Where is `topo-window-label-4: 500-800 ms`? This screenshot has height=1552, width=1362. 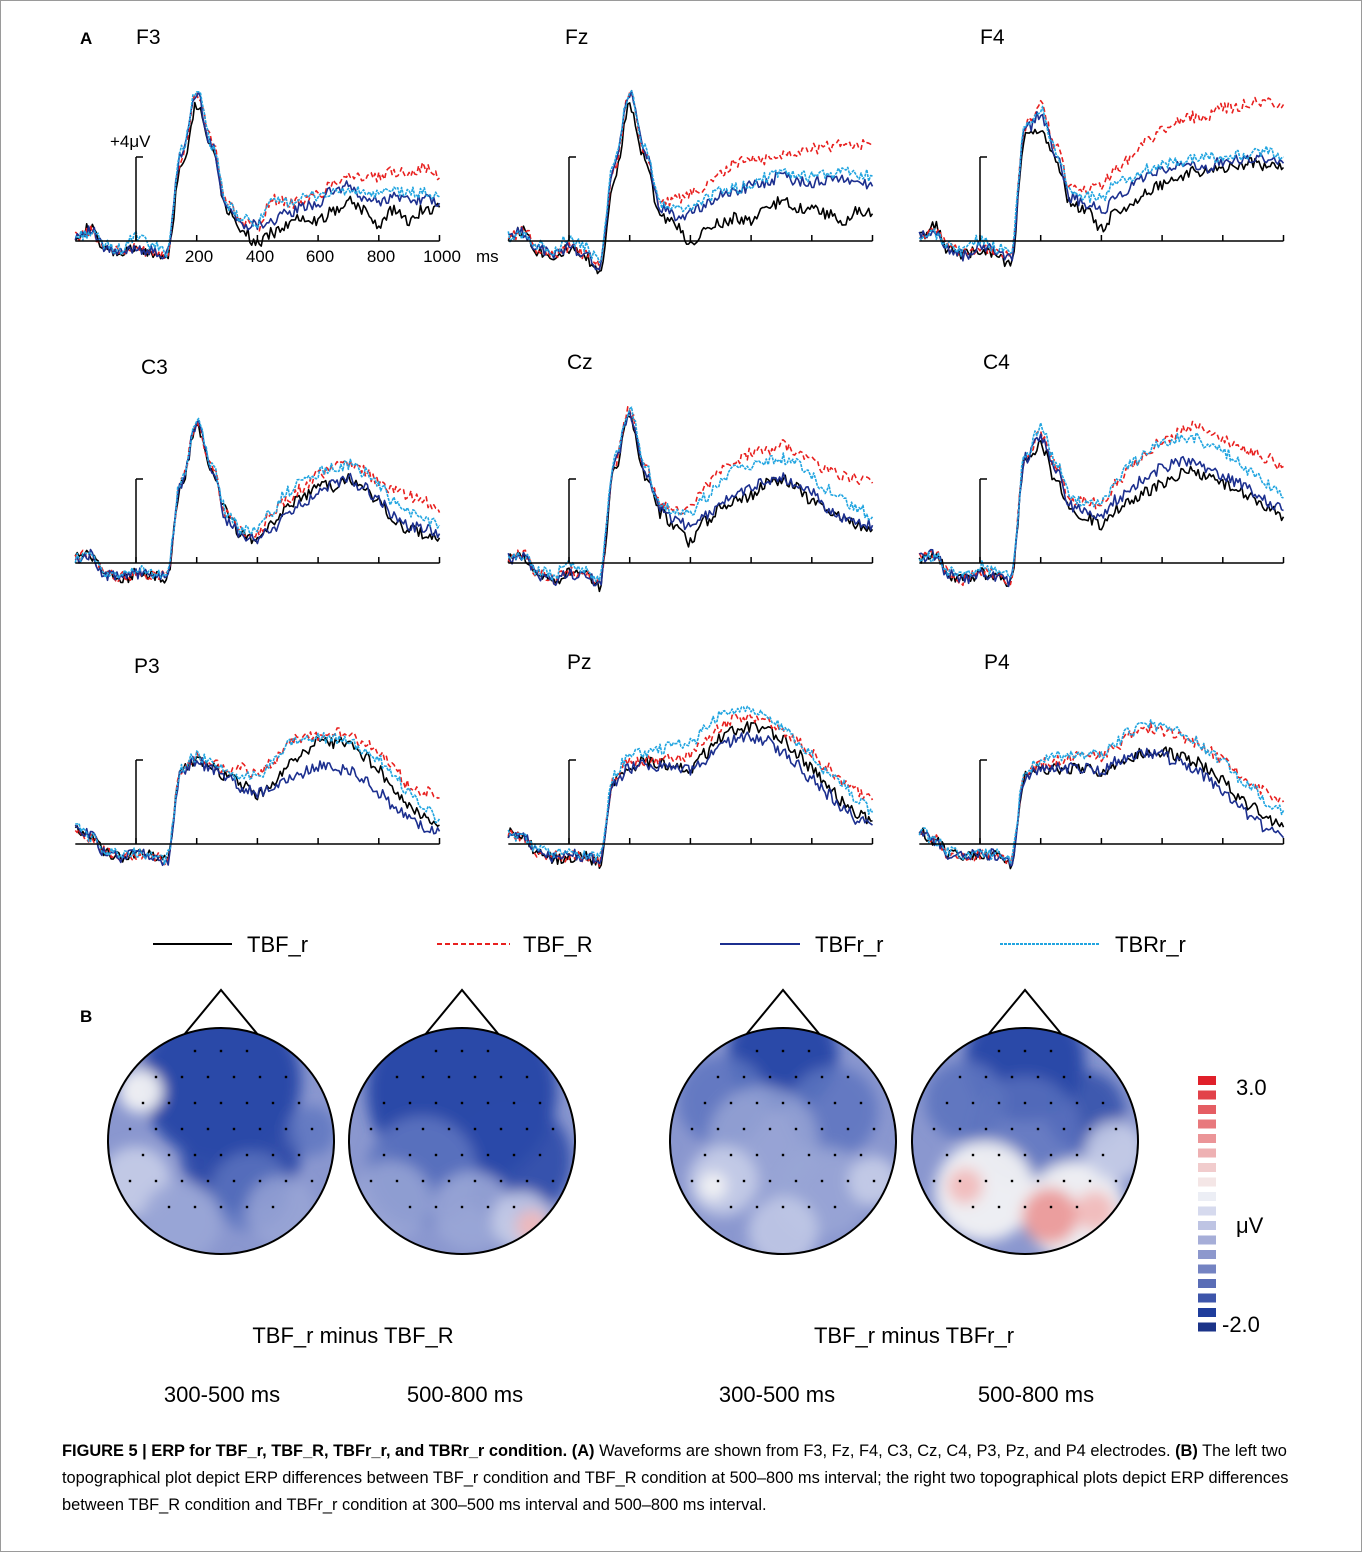
topo-window-label-4: 500-800 ms is located at coordinates (1036, 1394).